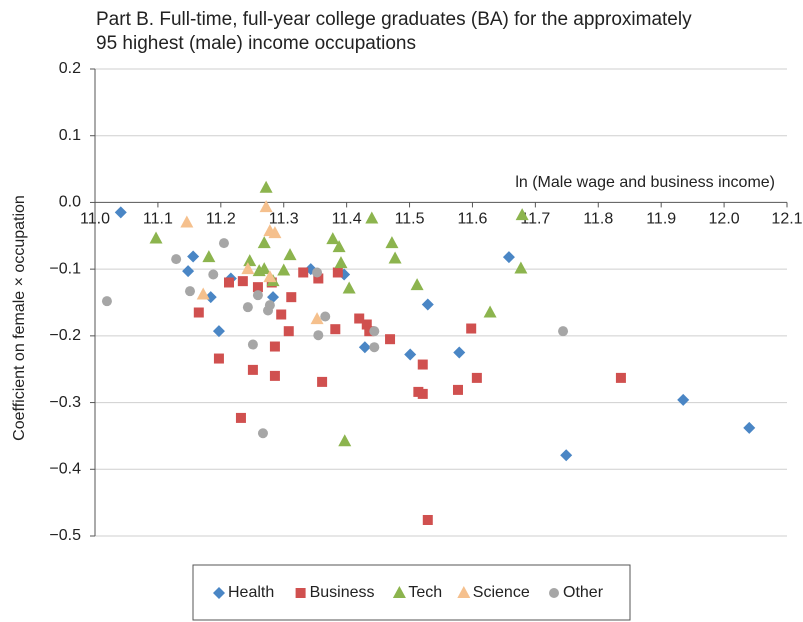 Image resolution: width=803 pixels, height=622 pixels. Describe the element at coordinates (501, 592) in the screenshot. I see `legend-label: Science` at that location.